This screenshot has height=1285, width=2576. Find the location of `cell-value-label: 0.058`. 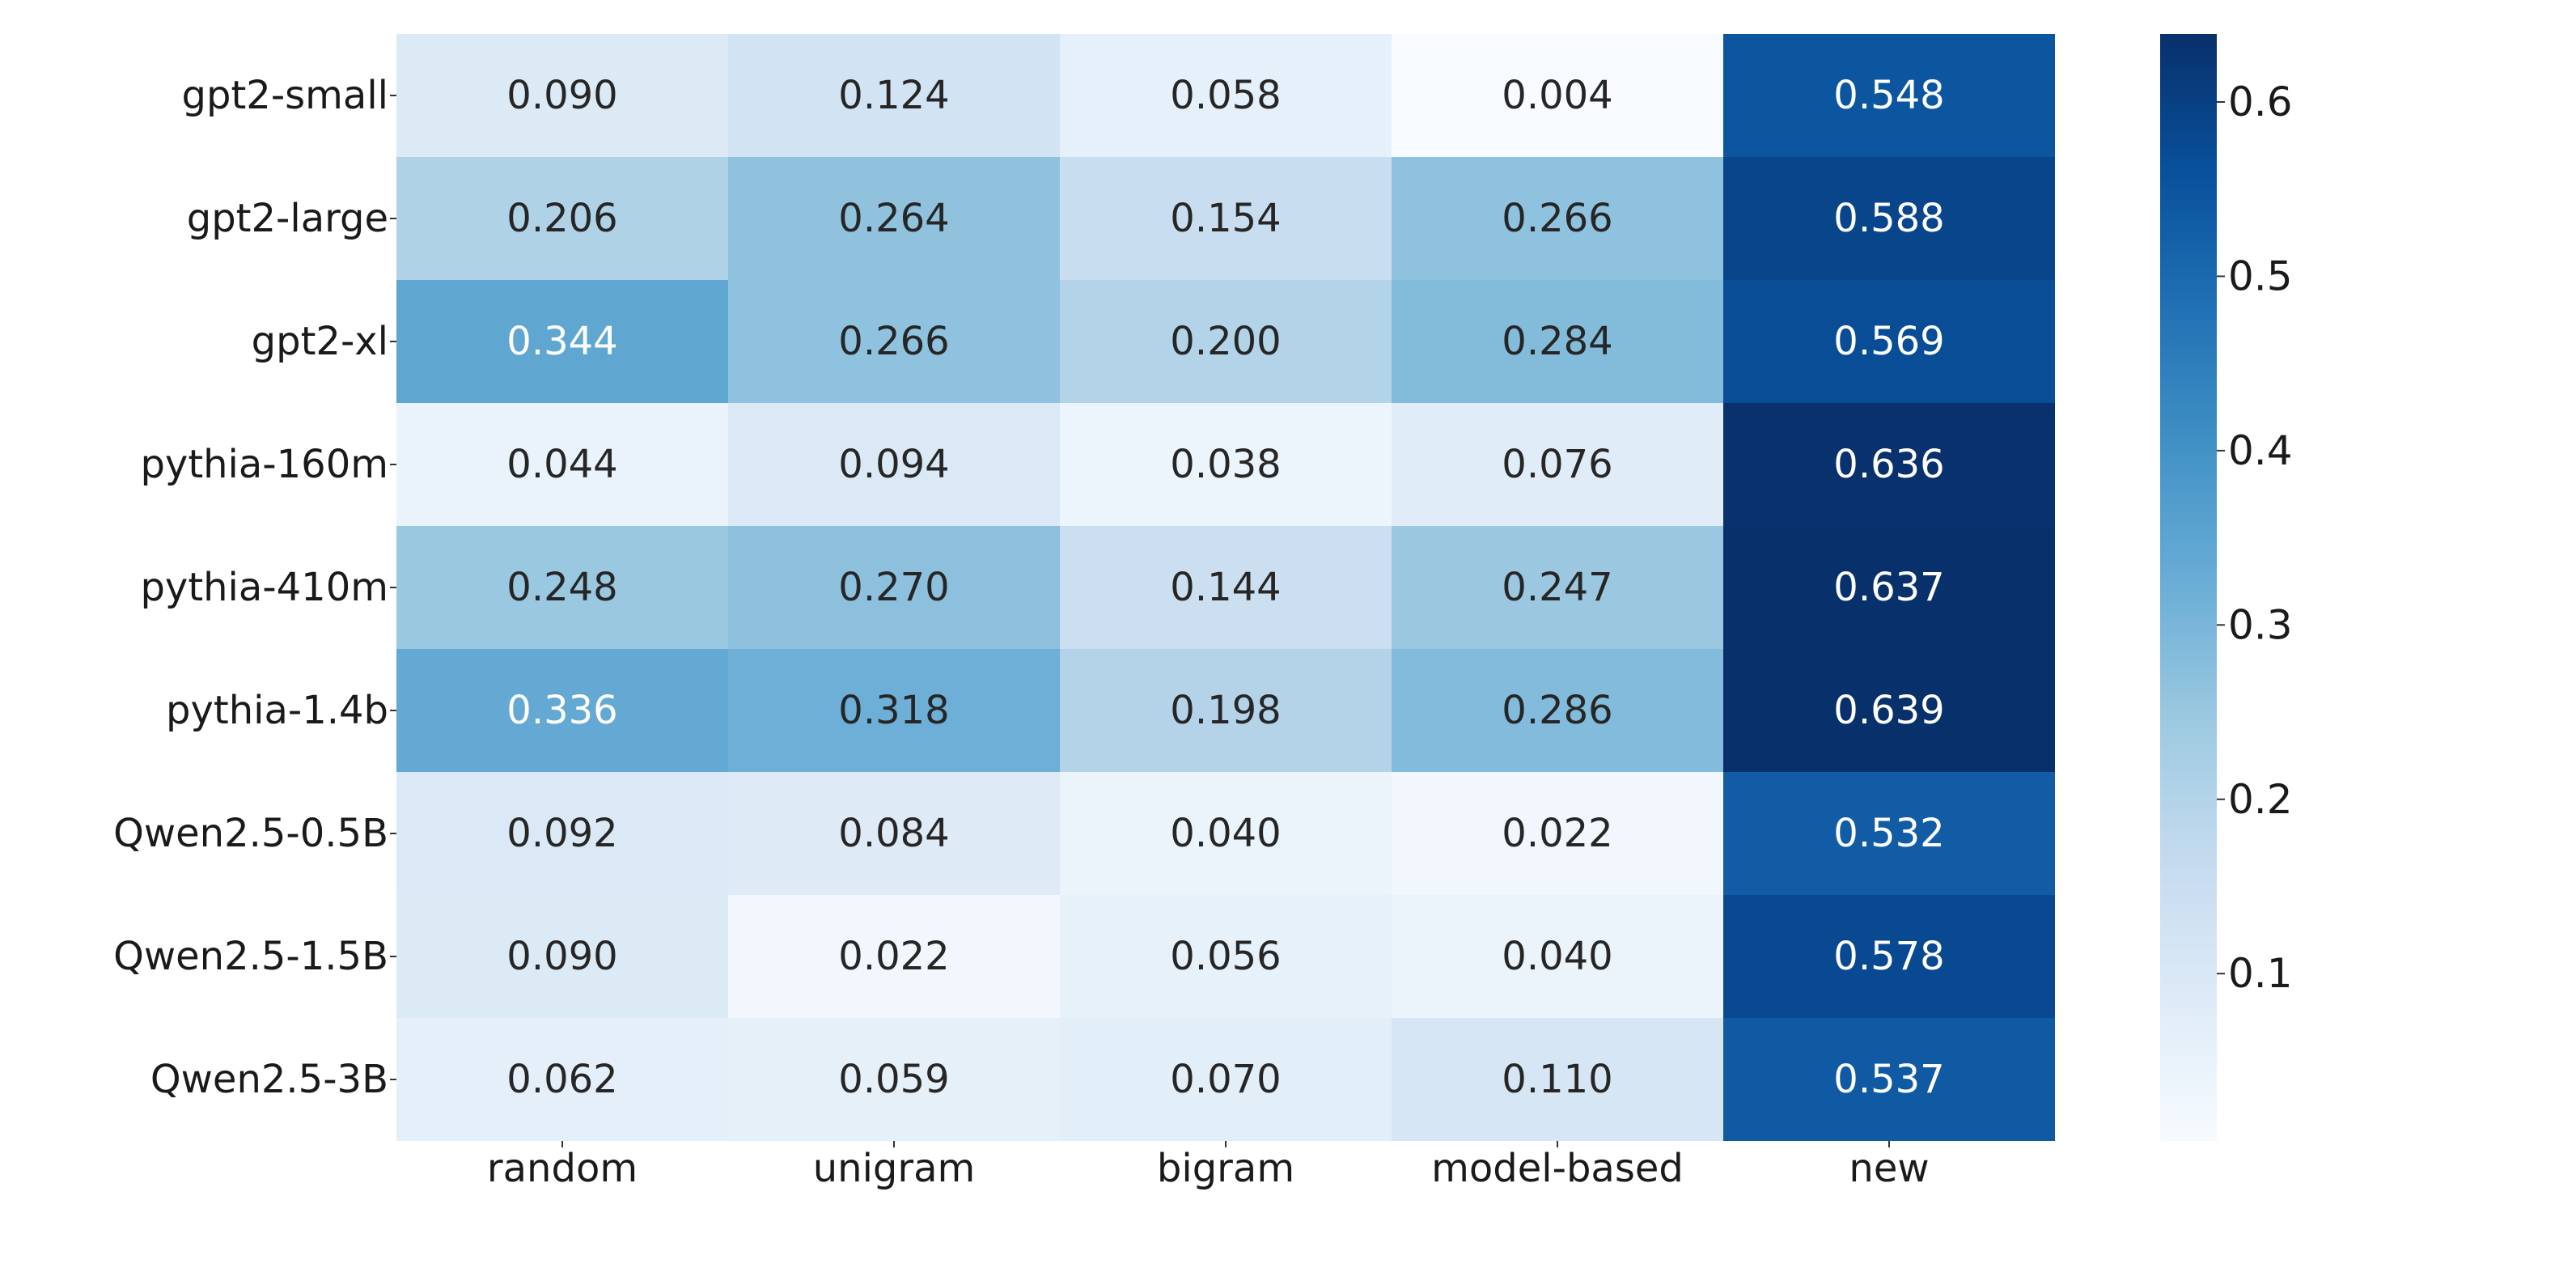

cell-value-label: 0.058 is located at coordinates (1225, 95).